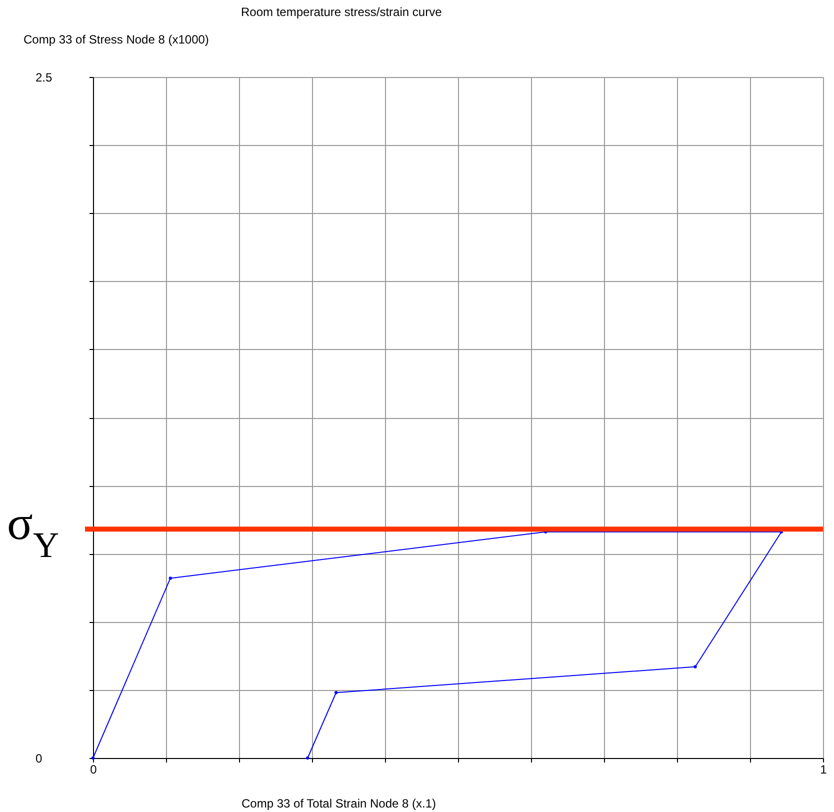  I want to click on y-tick-label: 2.5, so click(44, 77).